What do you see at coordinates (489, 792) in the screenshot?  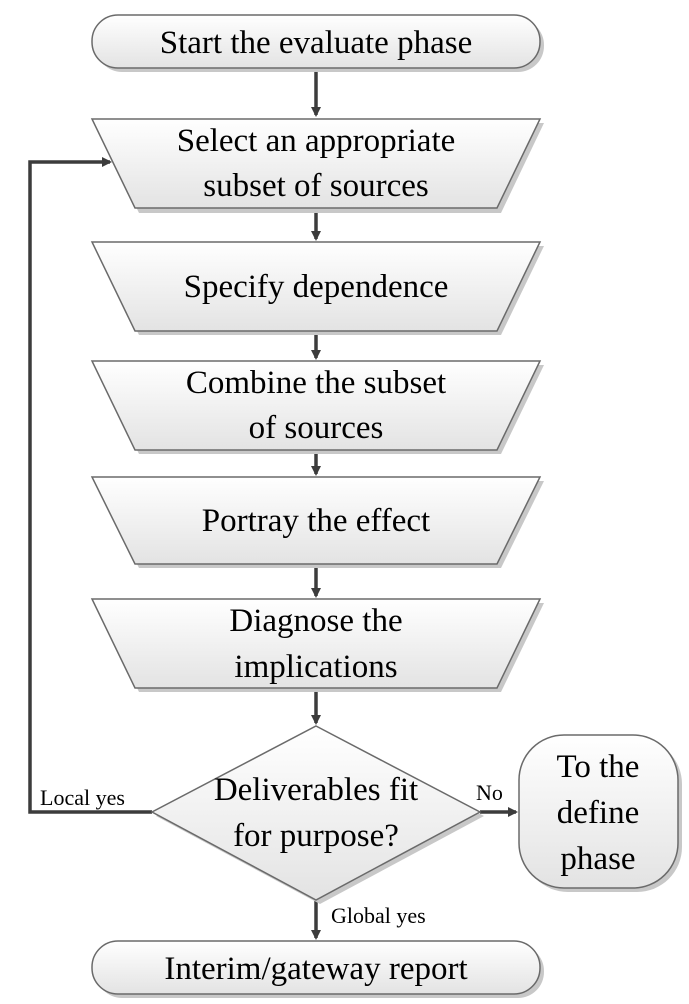 I see `no-label: No` at bounding box center [489, 792].